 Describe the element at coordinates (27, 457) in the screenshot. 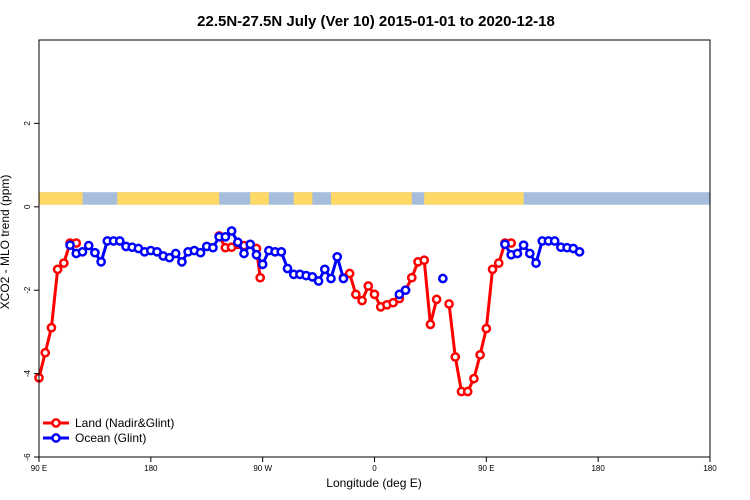

I see `y-tick-label: -6` at that location.